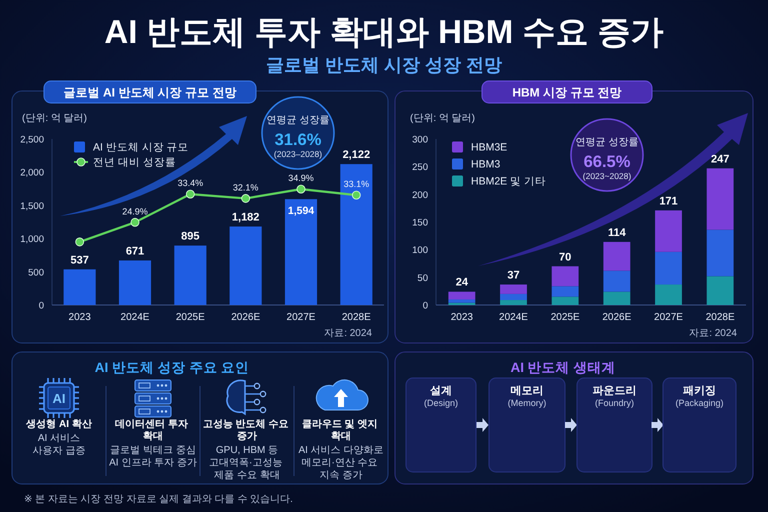  What do you see at coordinates (513, 276) in the screenshot?
I see `total-label: 37` at bounding box center [513, 276].